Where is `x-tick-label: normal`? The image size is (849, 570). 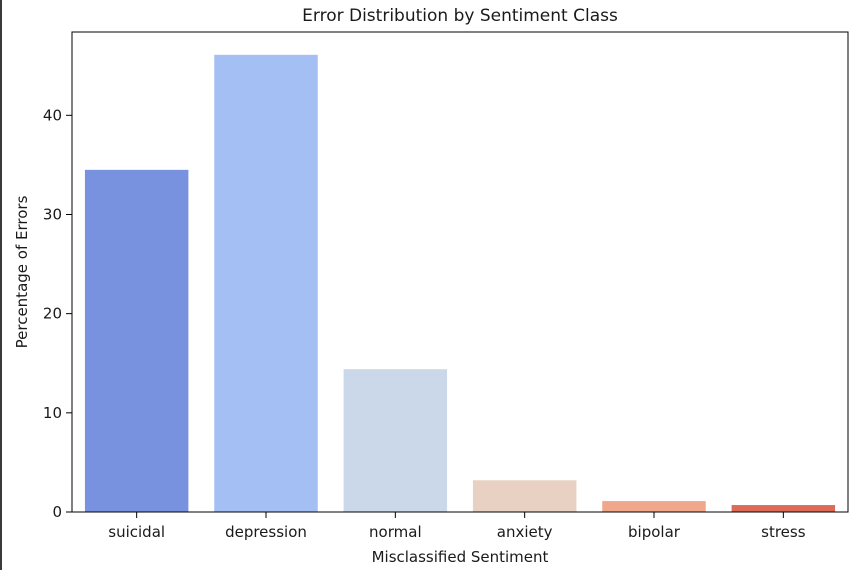
x-tick-label: normal is located at coordinates (395, 532).